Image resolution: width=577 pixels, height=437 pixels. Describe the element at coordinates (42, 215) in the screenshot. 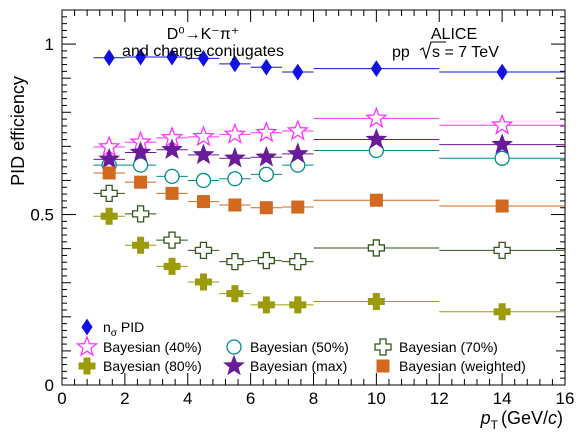

I see `y-tick-label: 0.5` at that location.